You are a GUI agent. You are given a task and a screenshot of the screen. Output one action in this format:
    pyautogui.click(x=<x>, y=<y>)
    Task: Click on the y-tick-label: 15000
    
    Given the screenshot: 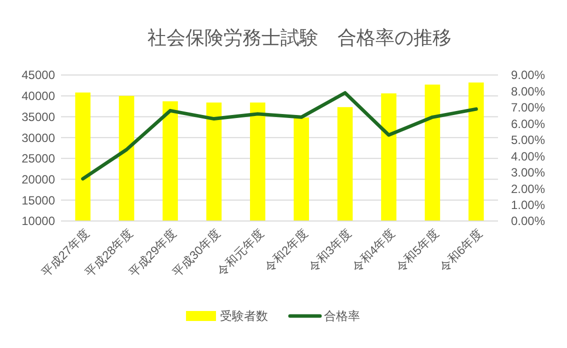 What is the action you would take?
    pyautogui.click(x=39, y=200)
    